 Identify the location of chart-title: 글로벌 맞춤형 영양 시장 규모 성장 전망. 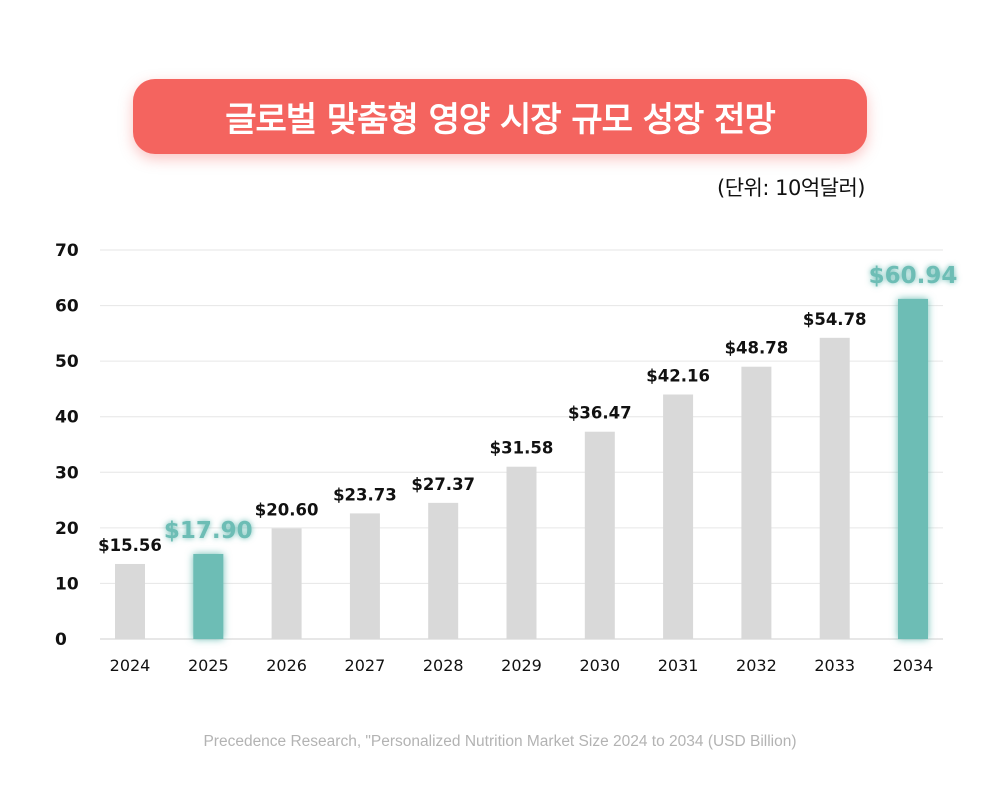
(500, 120).